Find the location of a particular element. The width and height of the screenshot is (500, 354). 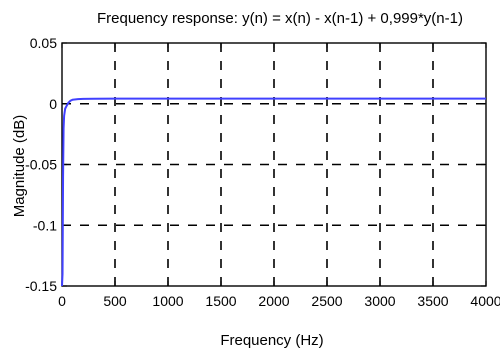

x-tick-labels: 0 500 1000 1500 2000 2500 3000 3500 4000 is located at coordinates (279, 301).